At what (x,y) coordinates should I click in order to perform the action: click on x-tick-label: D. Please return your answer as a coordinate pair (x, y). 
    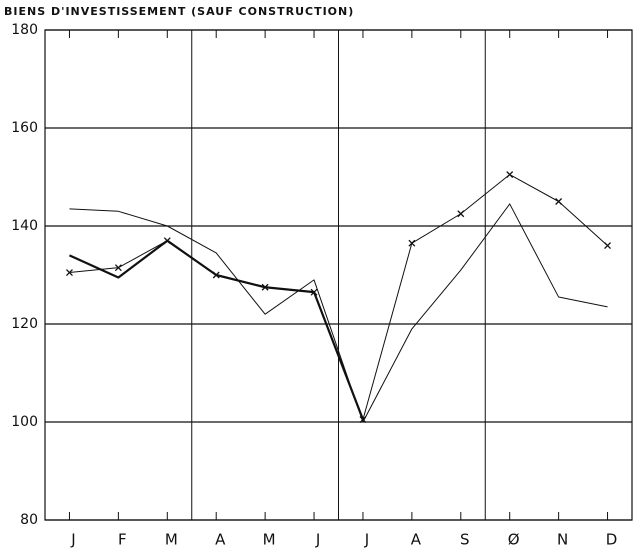
    Looking at the image, I should click on (612, 540).